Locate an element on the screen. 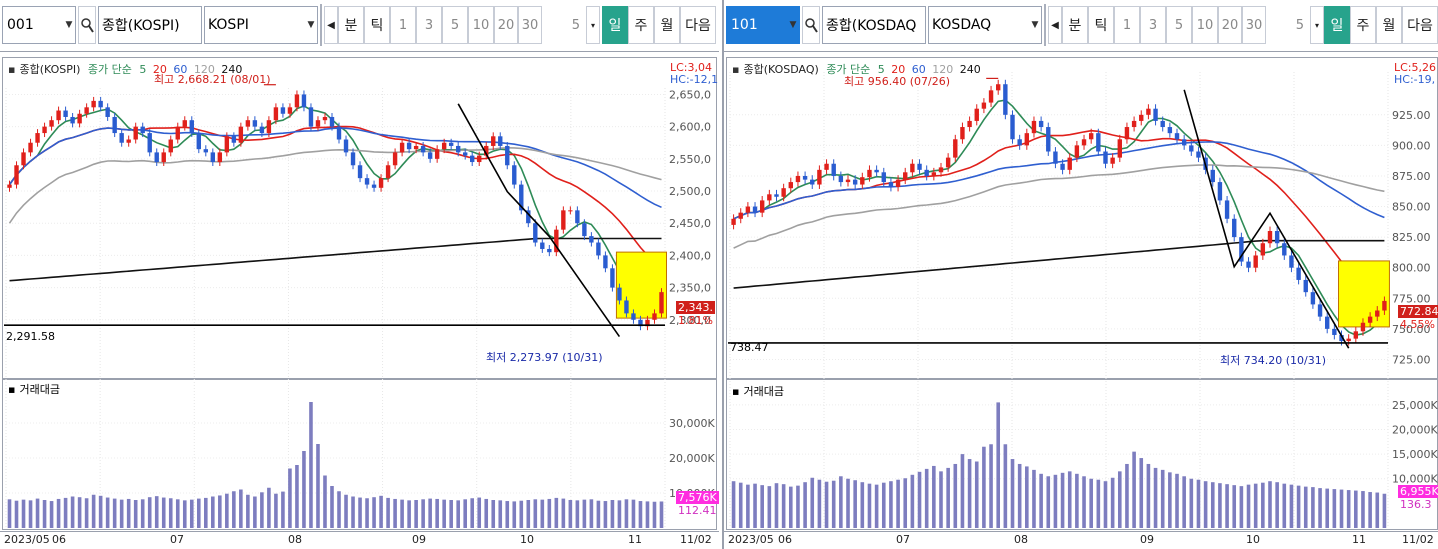 Image resolution: width=1438 pixels, height=549 pixels. kospi-tab-month: 월 is located at coordinates (667, 25).